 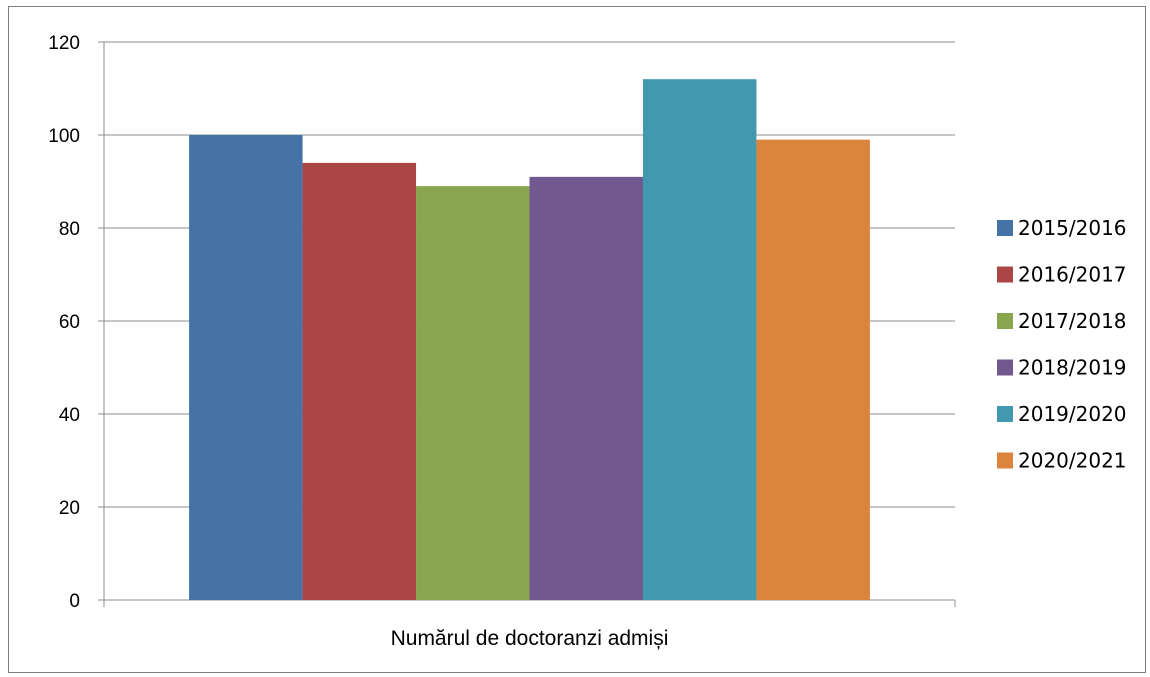 What do you see at coordinates (69, 229) in the screenshot?
I see `y-tick-label: 80` at bounding box center [69, 229].